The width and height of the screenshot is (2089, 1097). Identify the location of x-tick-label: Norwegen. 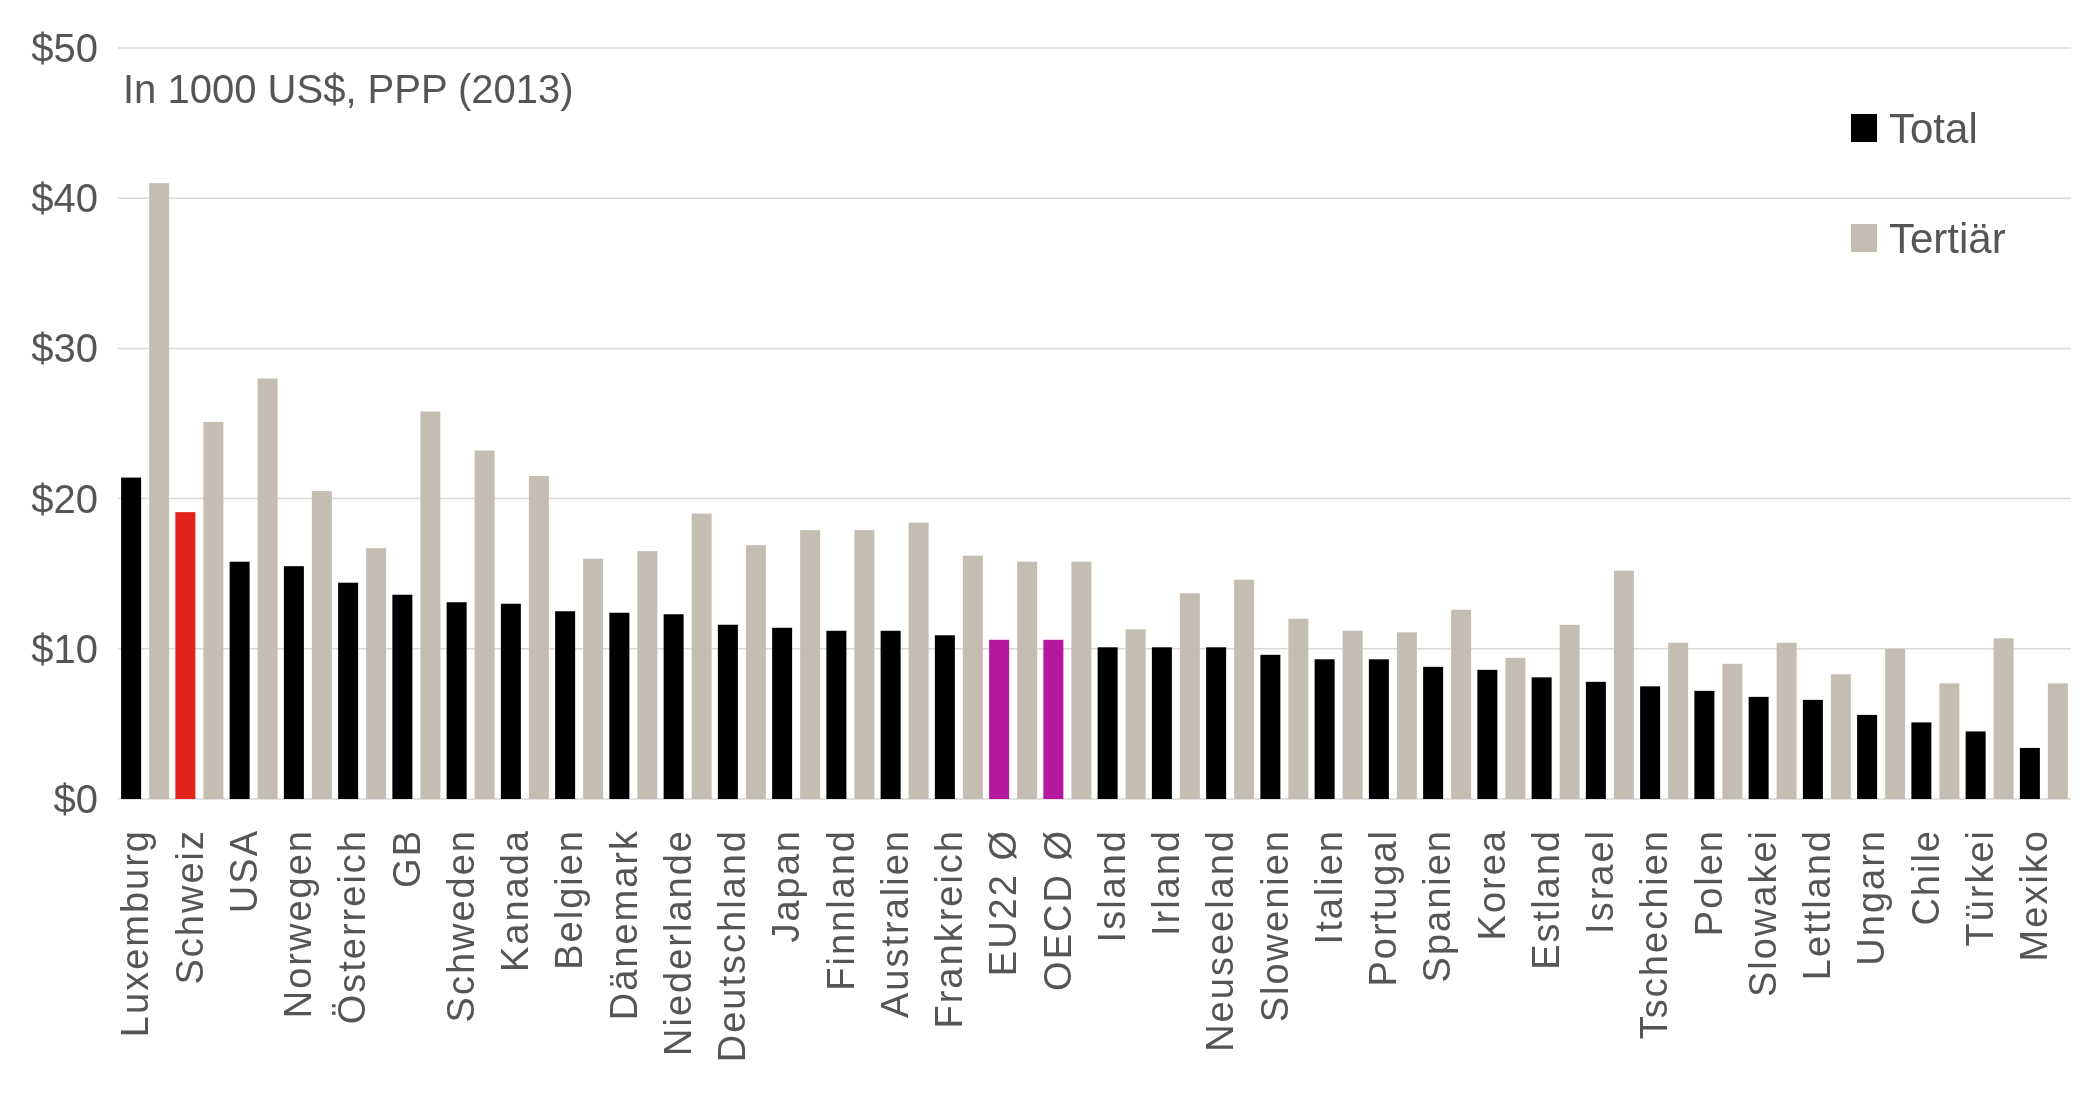
(298, 924).